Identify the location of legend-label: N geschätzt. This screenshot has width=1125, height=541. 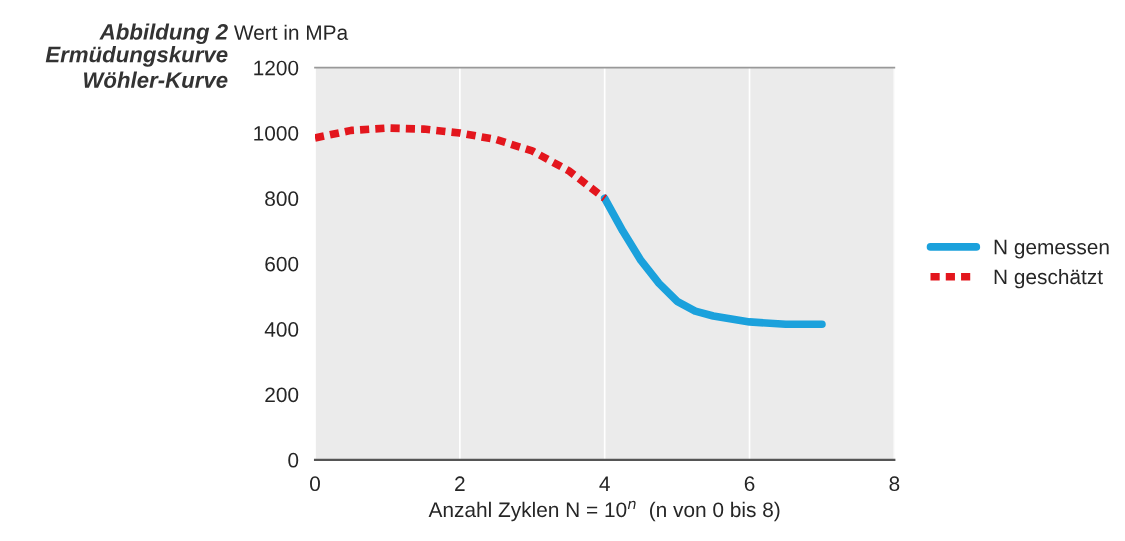
(1048, 278).